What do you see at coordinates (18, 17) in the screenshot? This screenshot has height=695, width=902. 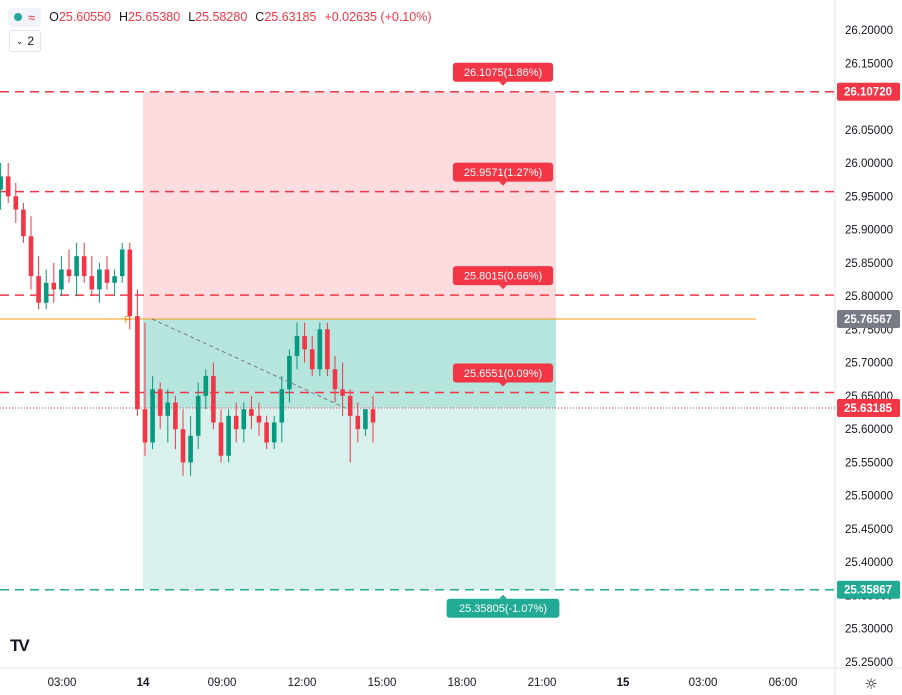 I see `market-open-dot-icon` at bounding box center [18, 17].